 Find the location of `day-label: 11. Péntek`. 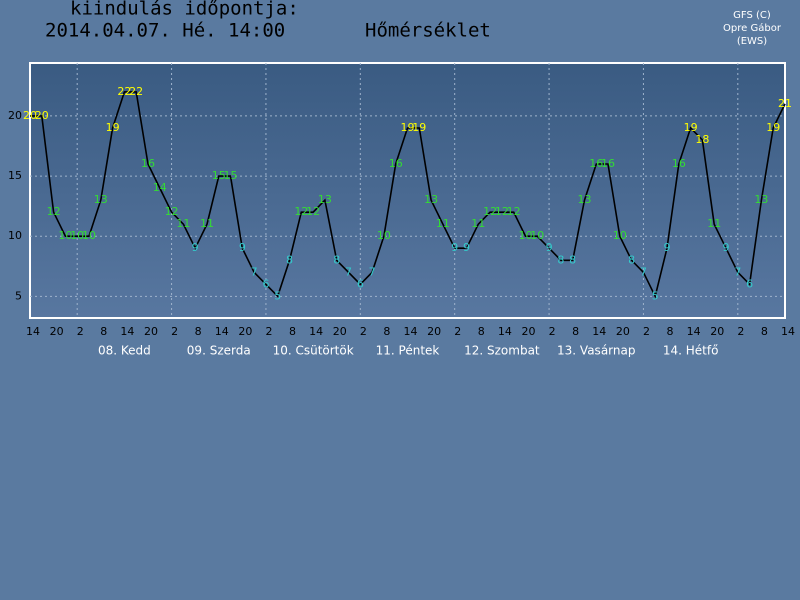

day-label: 11. Péntek is located at coordinates (408, 351).